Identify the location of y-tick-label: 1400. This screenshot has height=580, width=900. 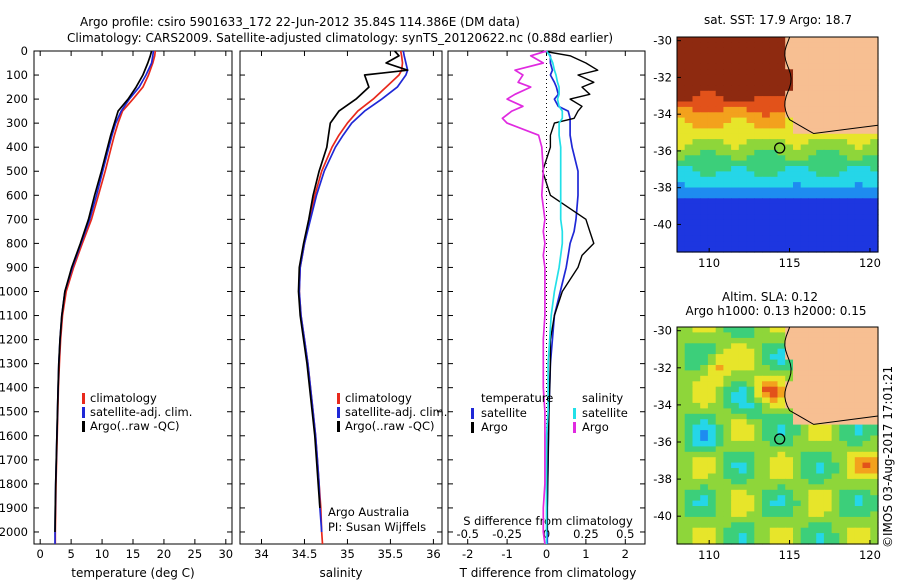
(14, 388).